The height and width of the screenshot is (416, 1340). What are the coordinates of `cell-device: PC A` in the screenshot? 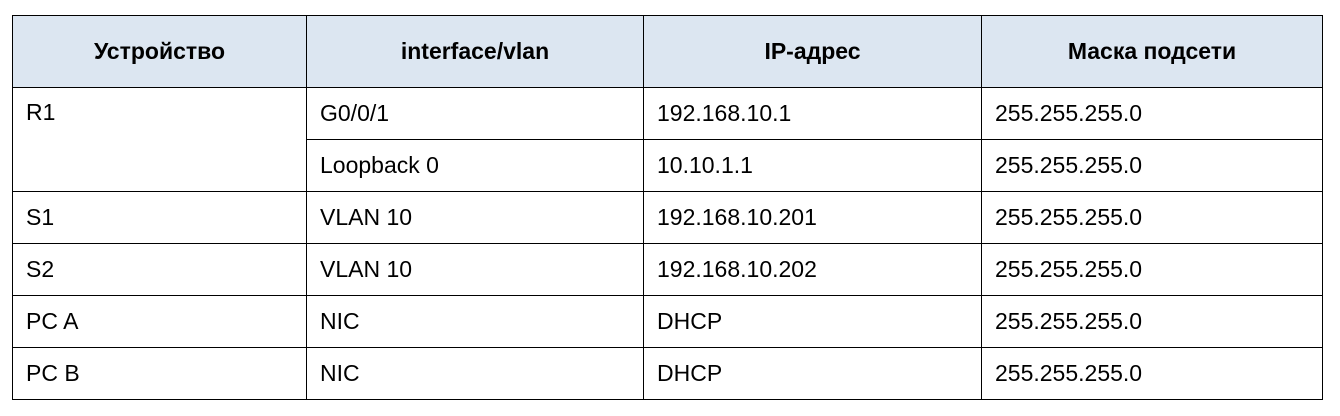 It's located at (159, 321).